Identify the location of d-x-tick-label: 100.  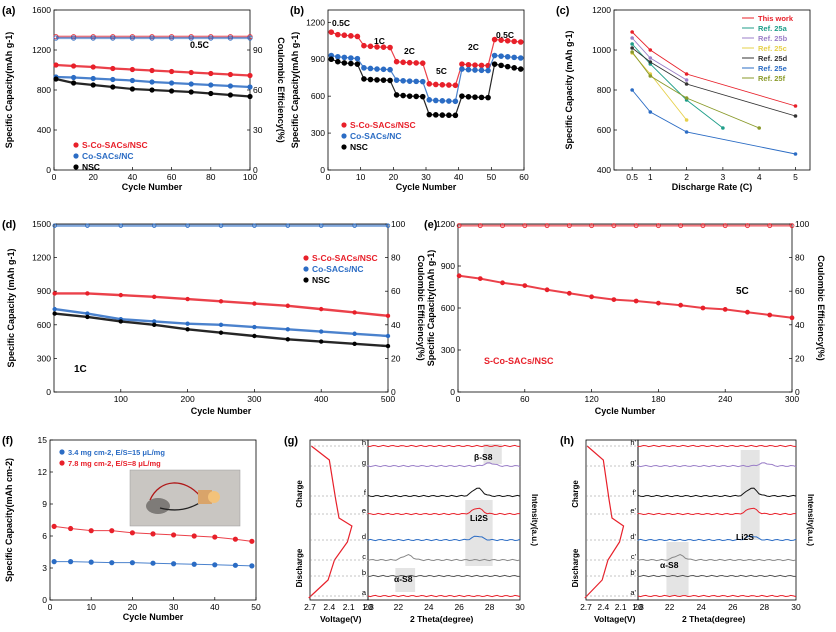
(121, 399).